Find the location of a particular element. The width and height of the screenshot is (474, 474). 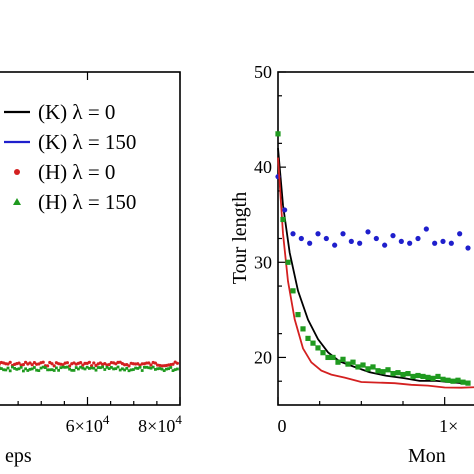

right-y-axis-label: Tour length is located at coordinates (240, 238).